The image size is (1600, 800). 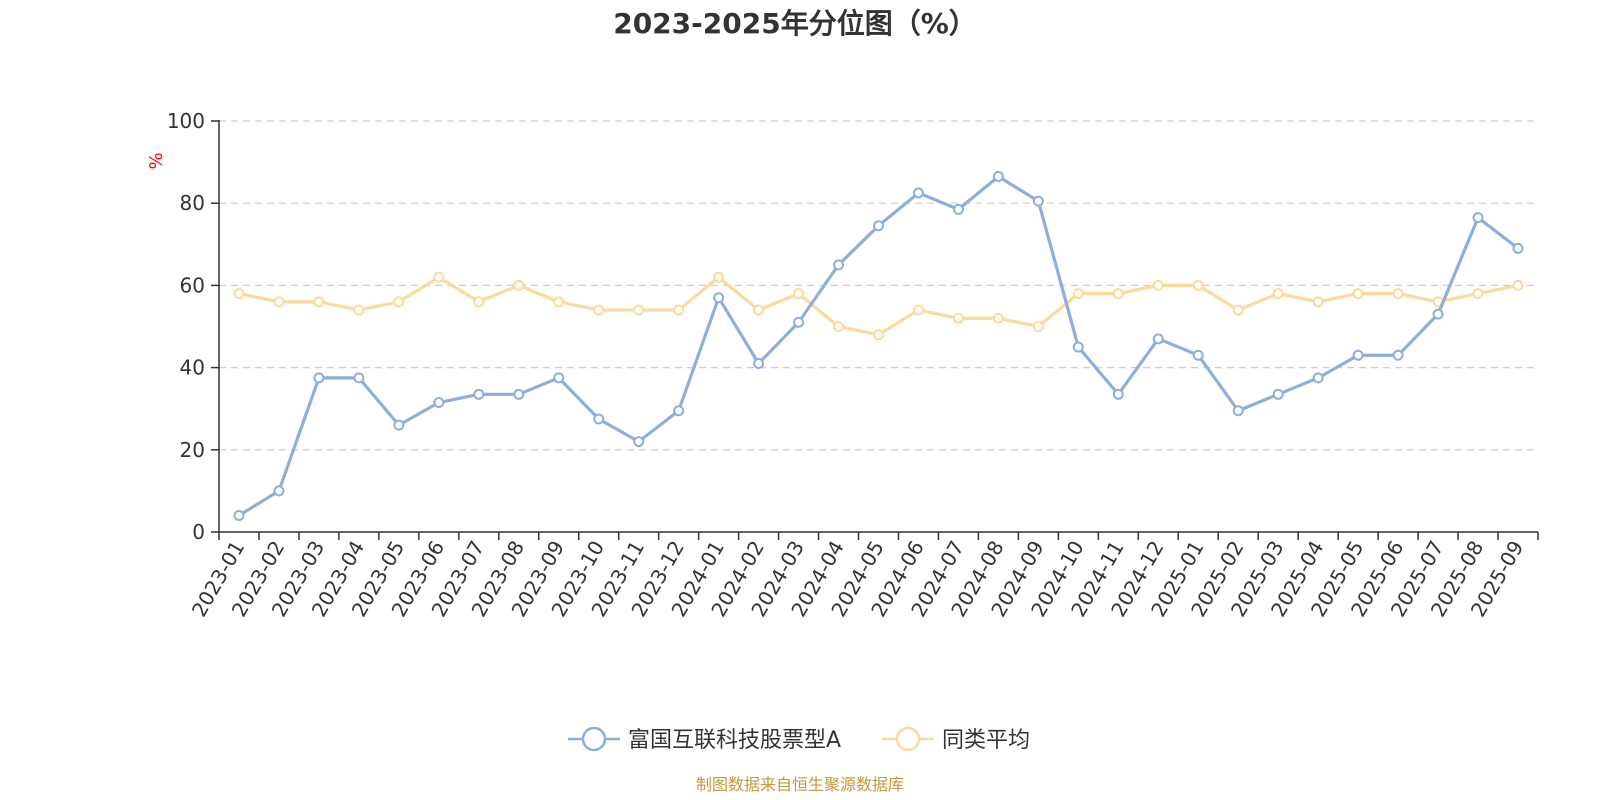 What do you see at coordinates (795, 23) in the screenshot?
I see `chart-title: 2023-2025年分位图（%）` at bounding box center [795, 23].